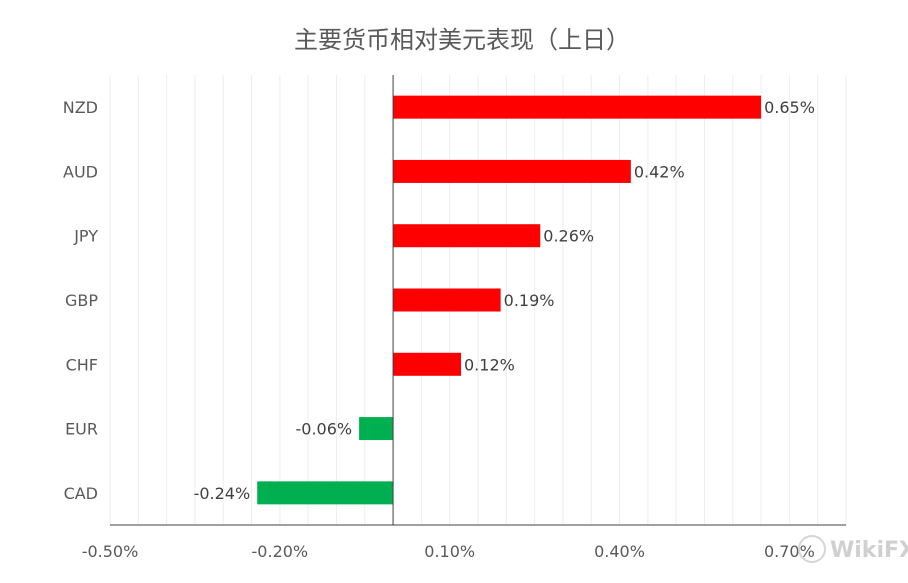  Describe the element at coordinates (81, 429) in the screenshot. I see `category-label-eur: EUR` at that location.